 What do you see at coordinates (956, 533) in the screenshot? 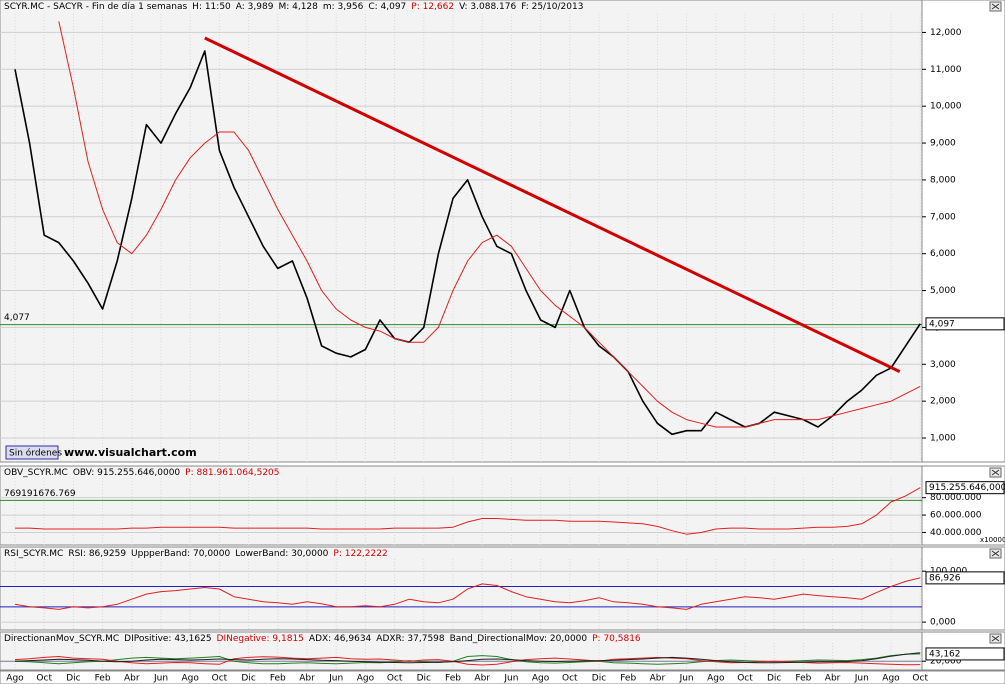
I see `y-tick-label: 40.000.000` at bounding box center [956, 533].